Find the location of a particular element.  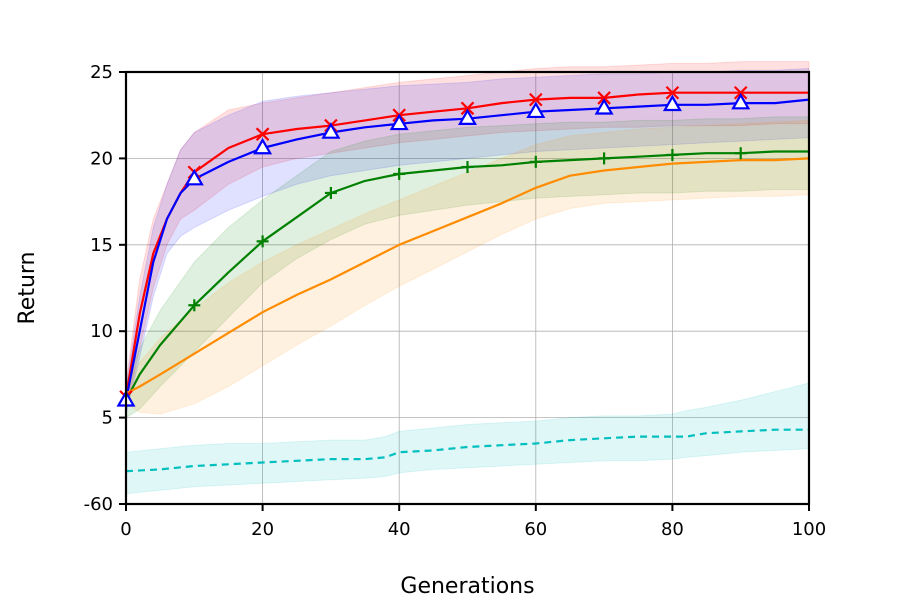

cyan-confidence-band is located at coordinates (467, 438).